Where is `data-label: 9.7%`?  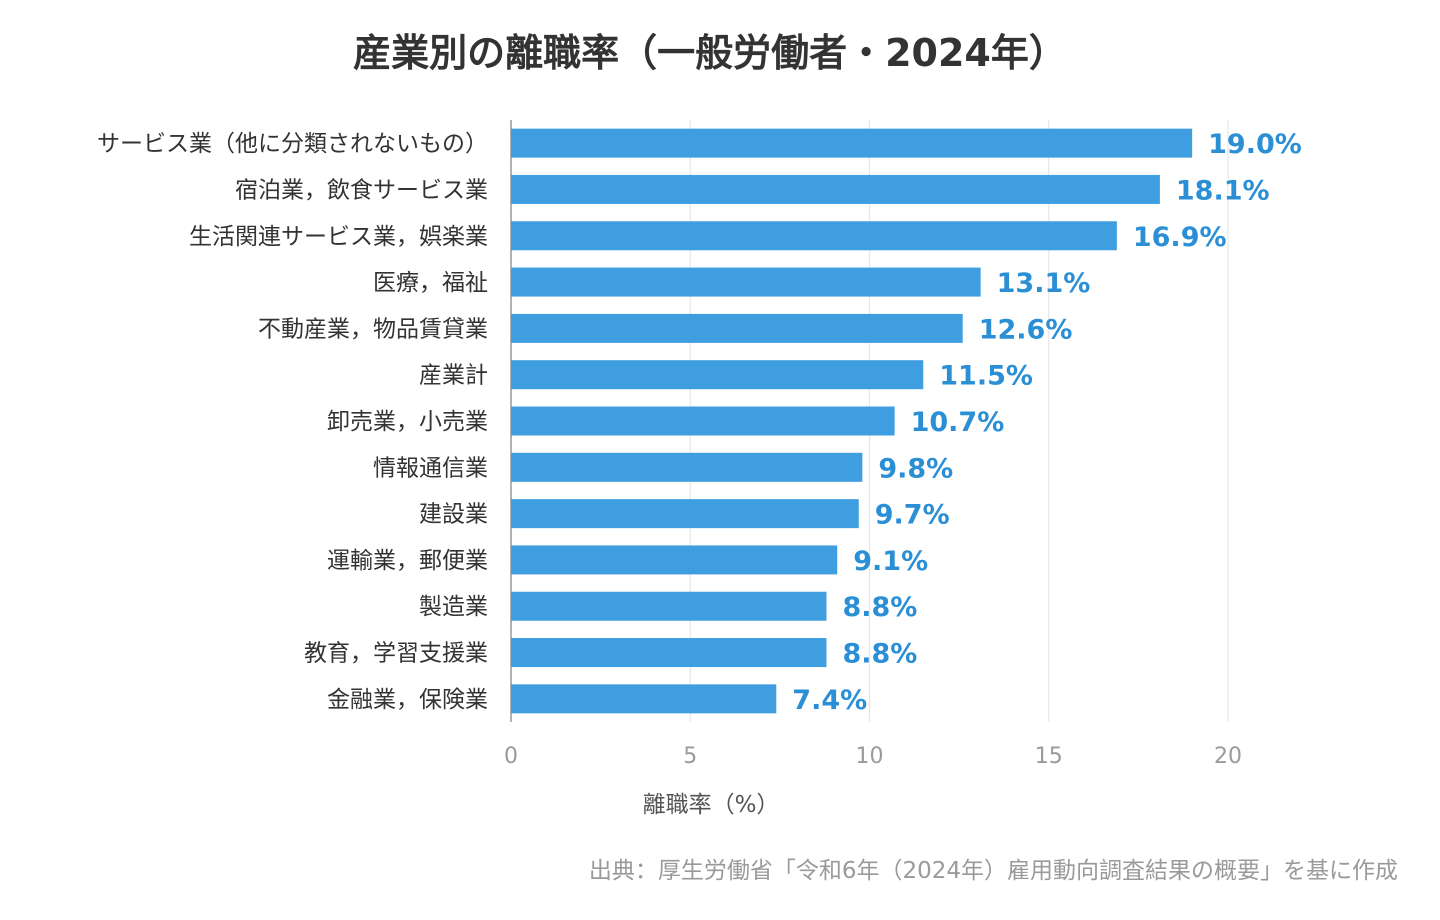 data-label: 9.7% is located at coordinates (912, 515).